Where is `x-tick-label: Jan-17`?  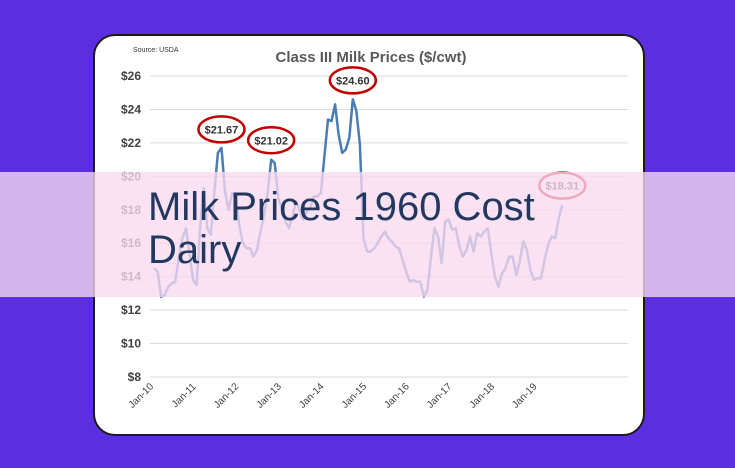
x-tick-label: Jan-17 is located at coordinates (440, 396).